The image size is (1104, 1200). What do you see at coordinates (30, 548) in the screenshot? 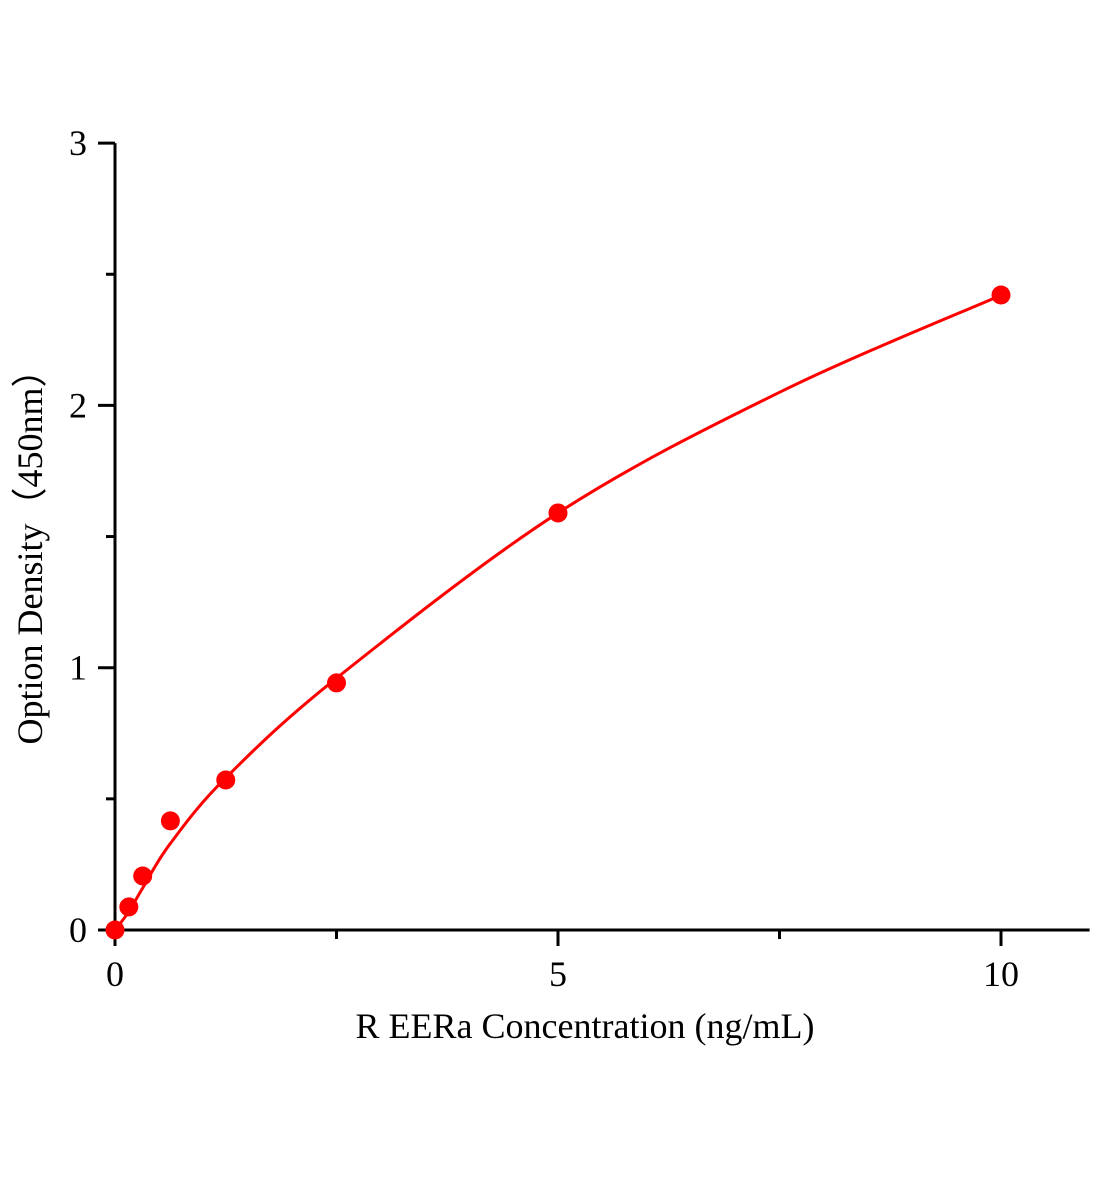
I see `y-axis-label: Option Density（450nm）` at bounding box center [30, 548].